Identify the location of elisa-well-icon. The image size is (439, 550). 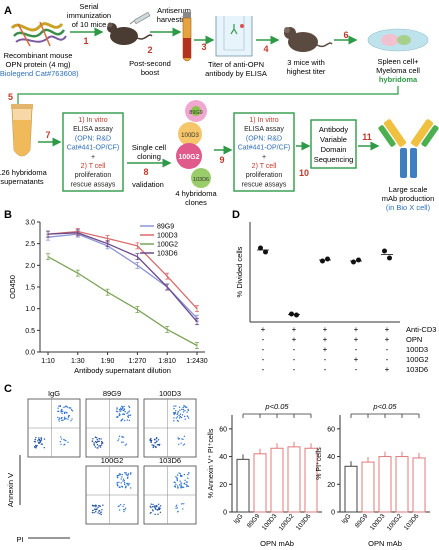
(234, 36).